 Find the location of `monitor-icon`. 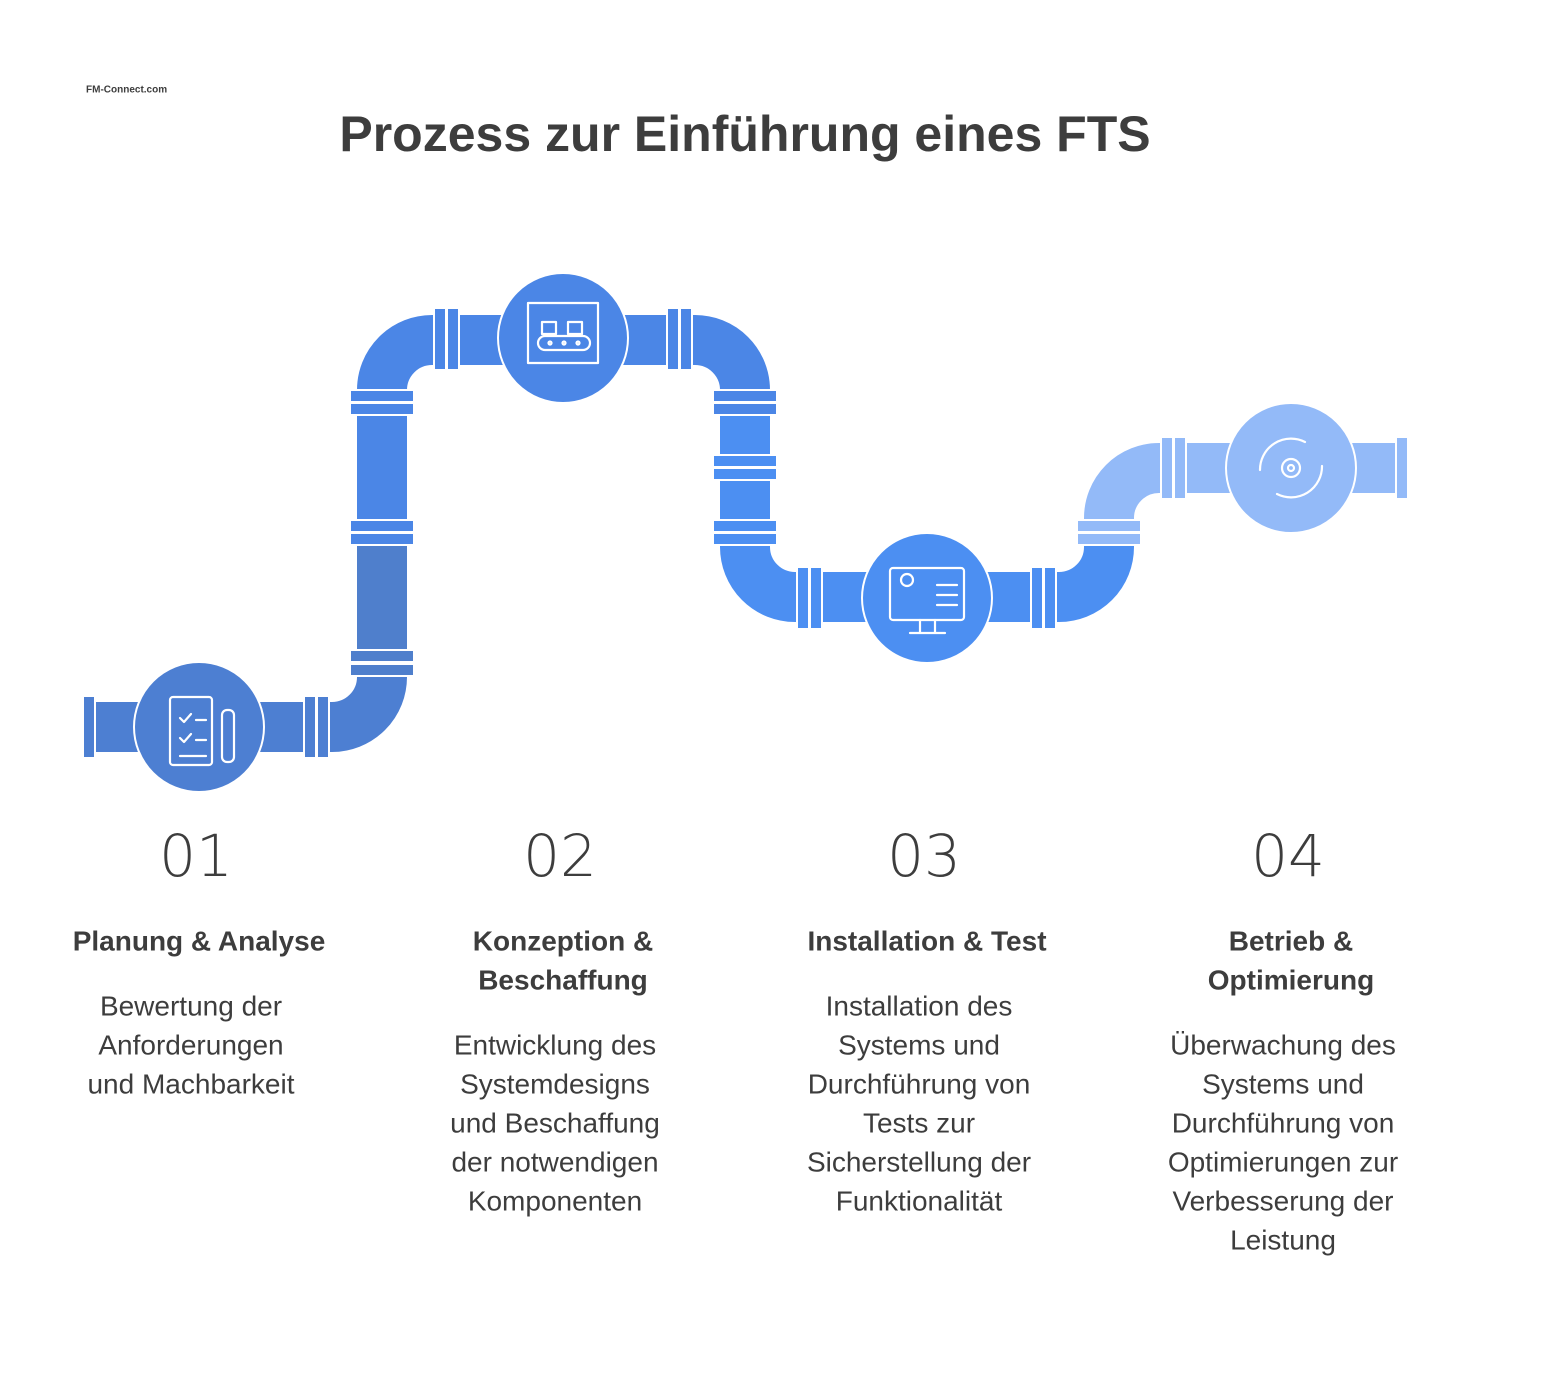

monitor-icon is located at coordinates (927, 600).